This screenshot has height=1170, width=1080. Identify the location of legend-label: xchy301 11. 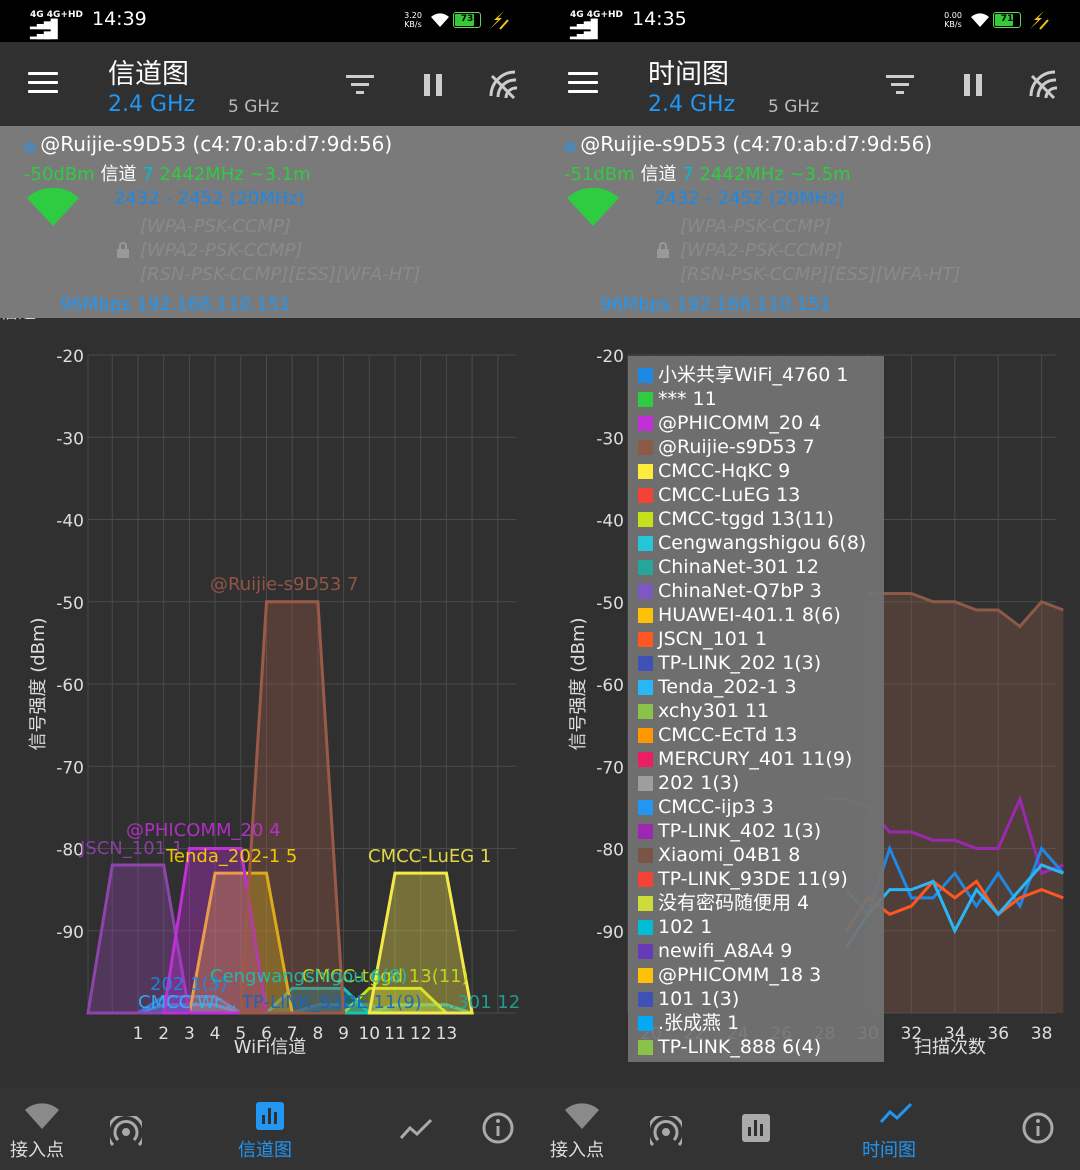
(714, 711).